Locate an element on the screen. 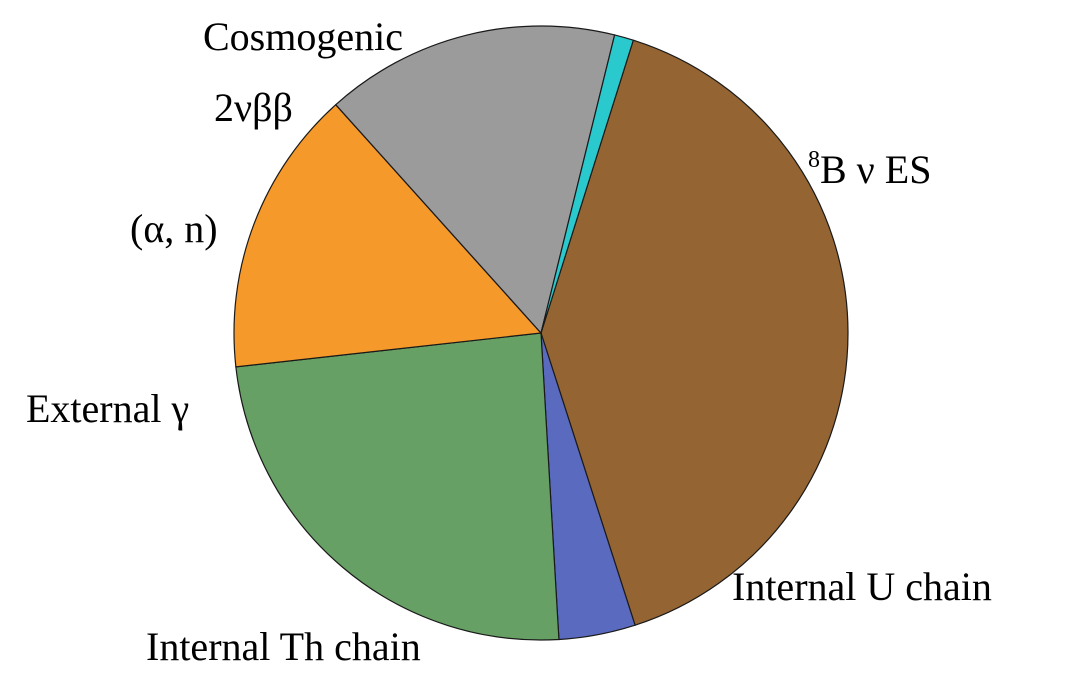 The image size is (1066, 692). slice-label-internal-u-chain: Internal U chain is located at coordinates (862, 586).